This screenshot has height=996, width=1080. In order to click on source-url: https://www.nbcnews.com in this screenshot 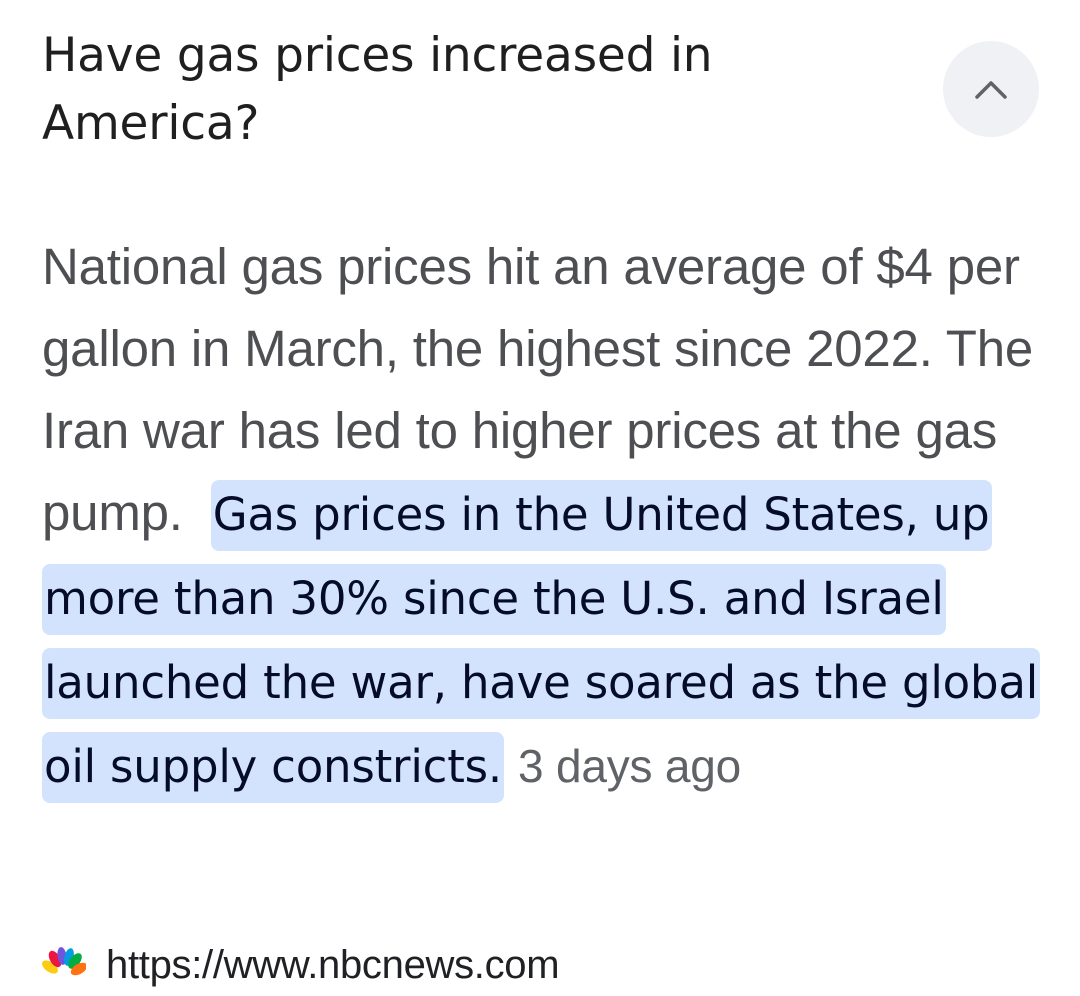, I will do `click(333, 964)`.